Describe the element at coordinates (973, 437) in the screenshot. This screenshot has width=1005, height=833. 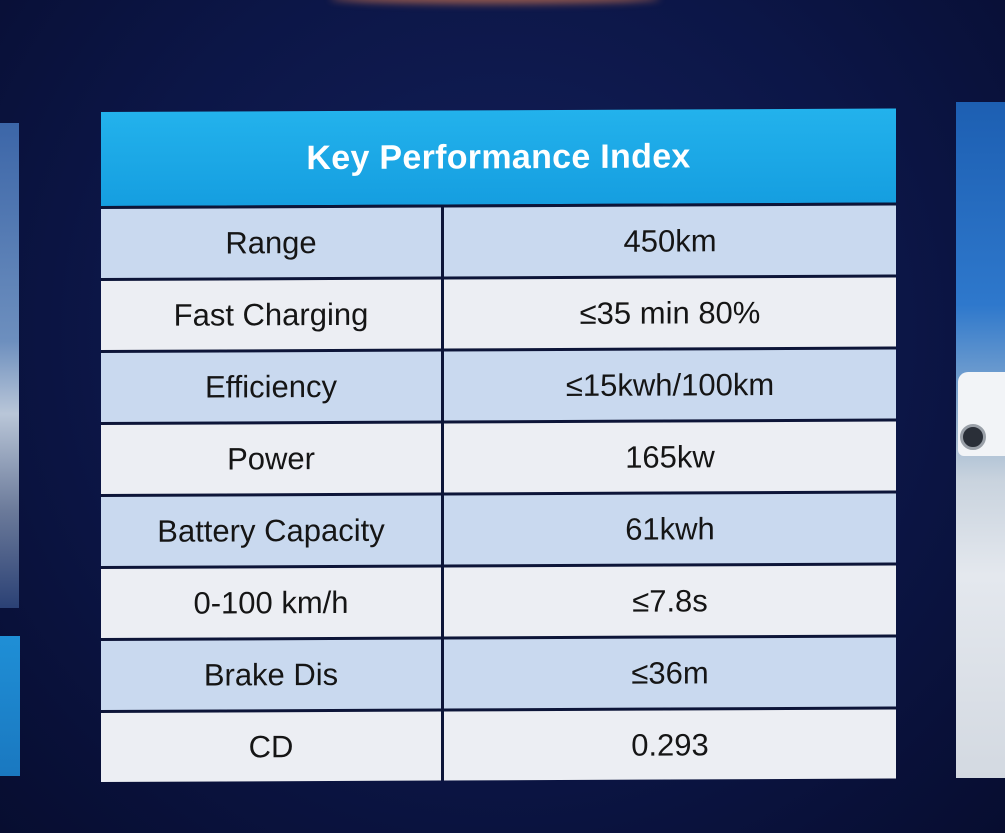
I see `car-wheel-image` at that location.